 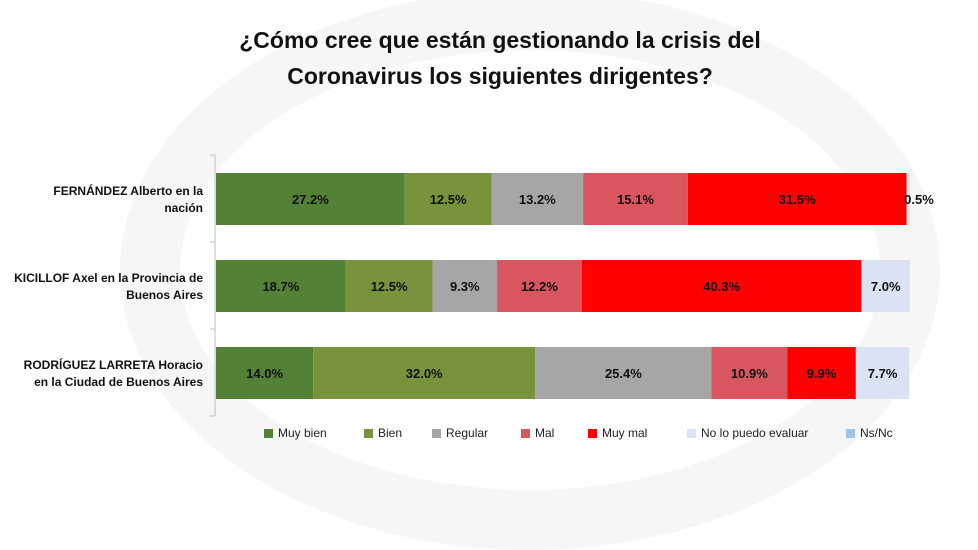 I want to click on legend-label: No lo puedo evaluar, so click(x=755, y=433).